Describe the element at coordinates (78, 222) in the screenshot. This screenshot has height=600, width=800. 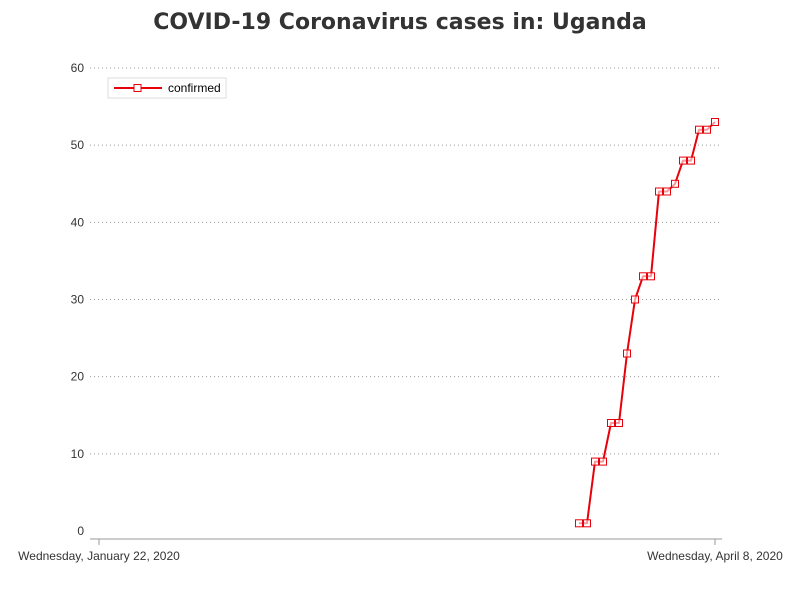
I see `y-tick-label: 40` at that location.